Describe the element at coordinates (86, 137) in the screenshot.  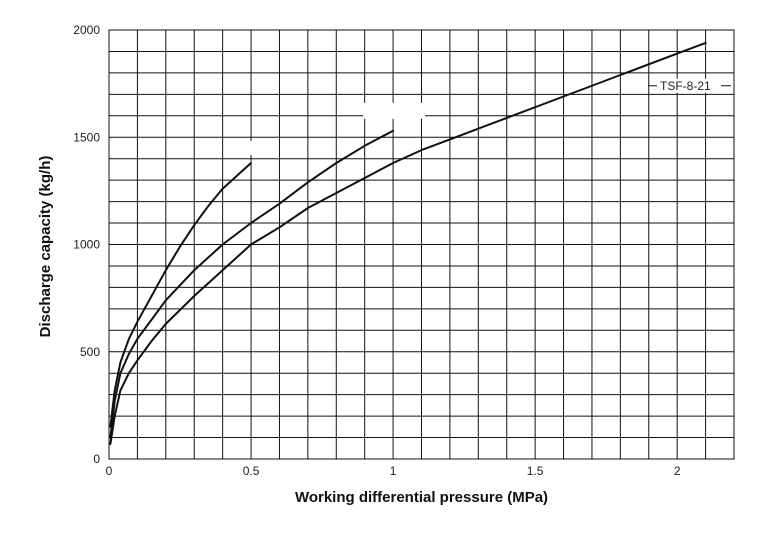
I see `y-tick-label: 1500` at that location.